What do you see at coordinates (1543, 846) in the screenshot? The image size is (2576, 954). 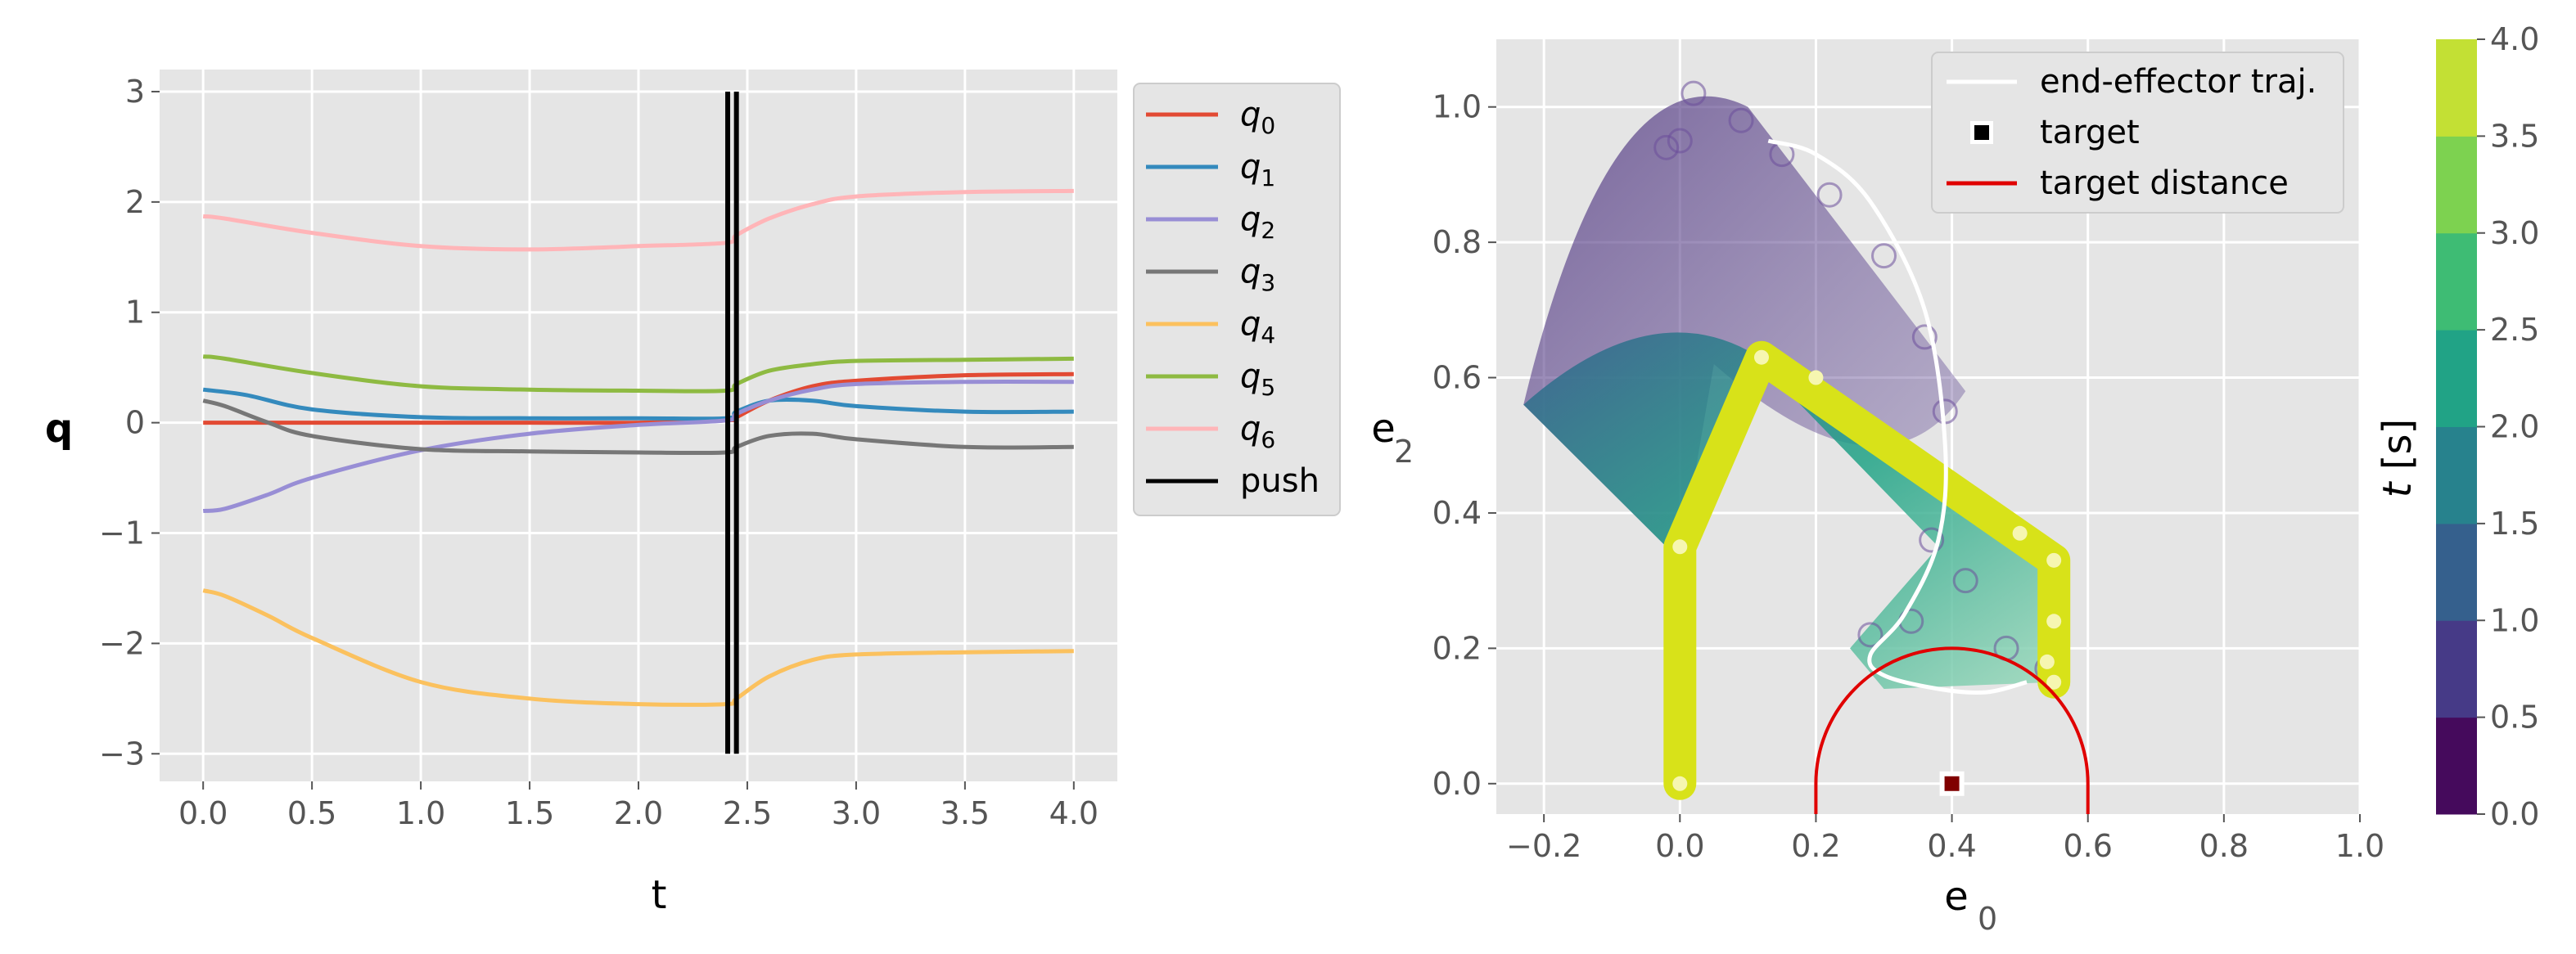 I see `right-x-tick-label: −0.2` at bounding box center [1543, 846].